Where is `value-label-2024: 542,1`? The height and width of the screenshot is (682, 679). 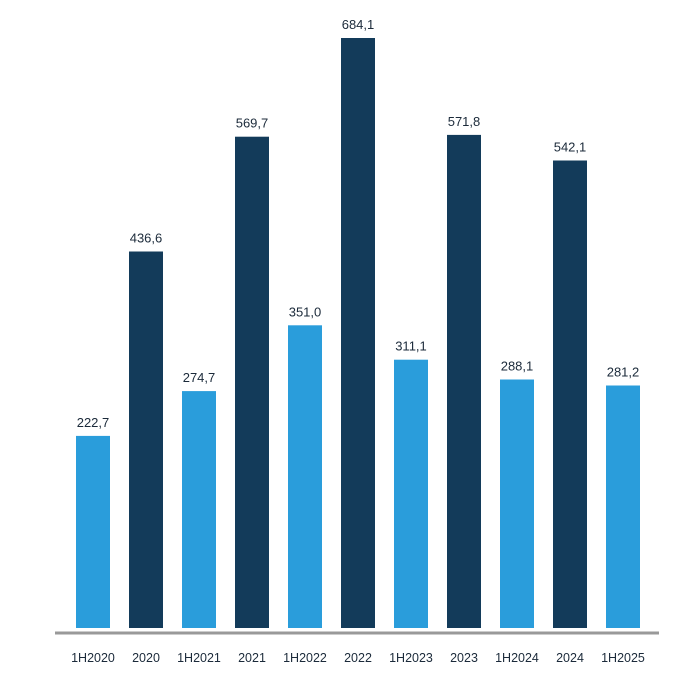
value-label-2024: 542,1 is located at coordinates (570, 147).